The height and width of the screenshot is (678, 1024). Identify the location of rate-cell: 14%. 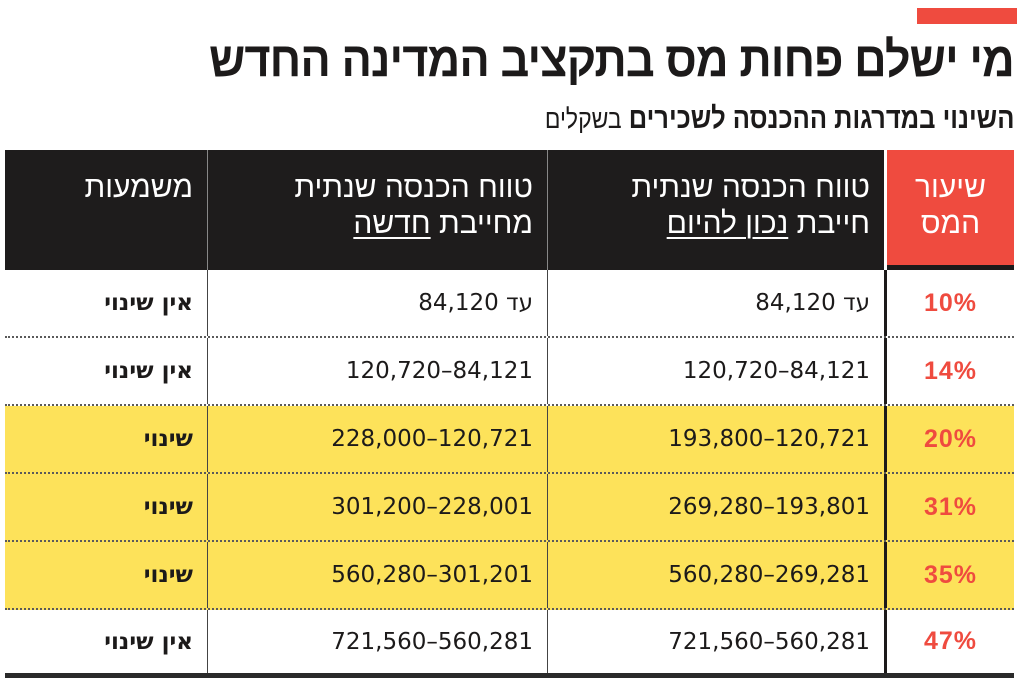
(950, 370).